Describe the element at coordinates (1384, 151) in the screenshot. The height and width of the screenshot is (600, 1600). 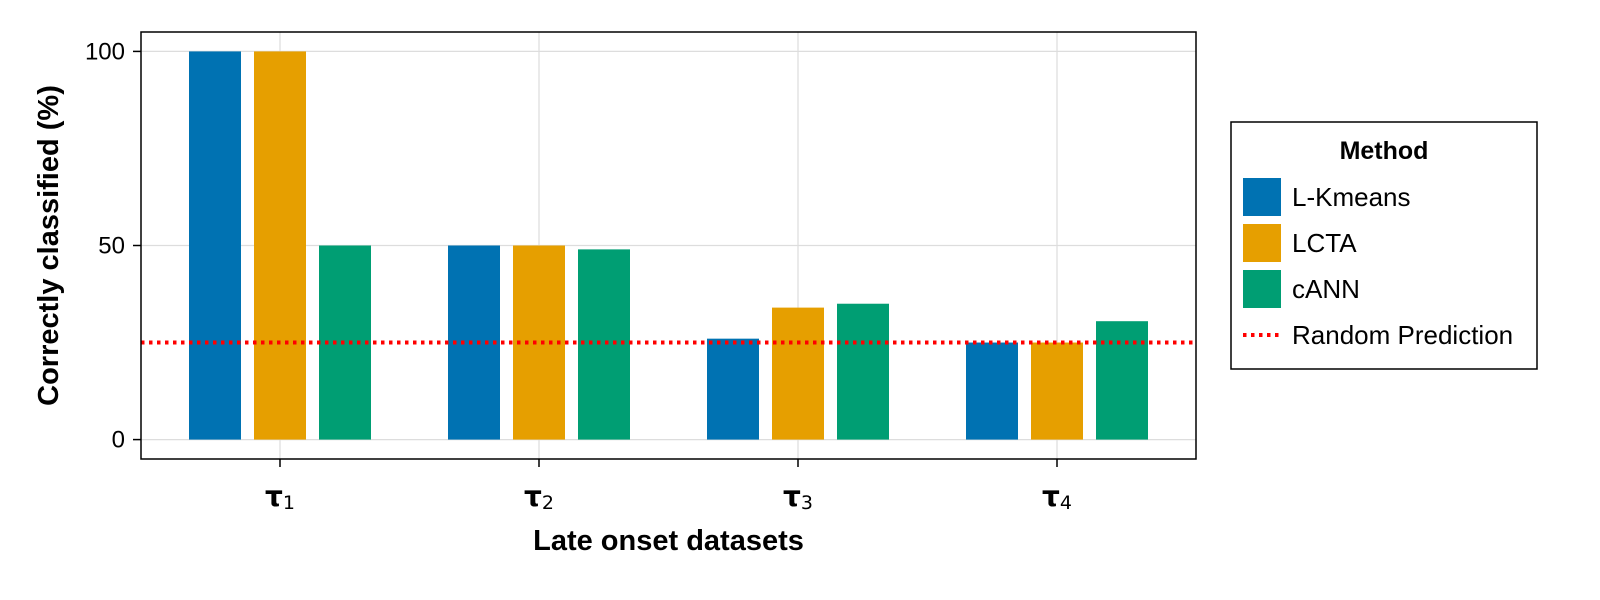
I see `legend-title: Method` at that location.